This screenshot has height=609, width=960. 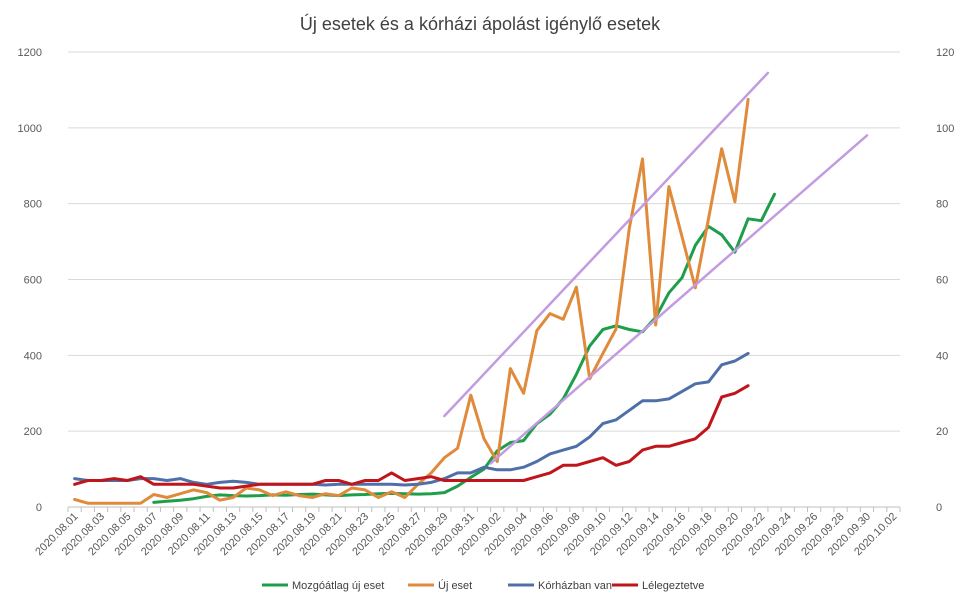 What do you see at coordinates (942, 281) in the screenshot?
I see `y-right-tick-label: 60` at bounding box center [942, 281].